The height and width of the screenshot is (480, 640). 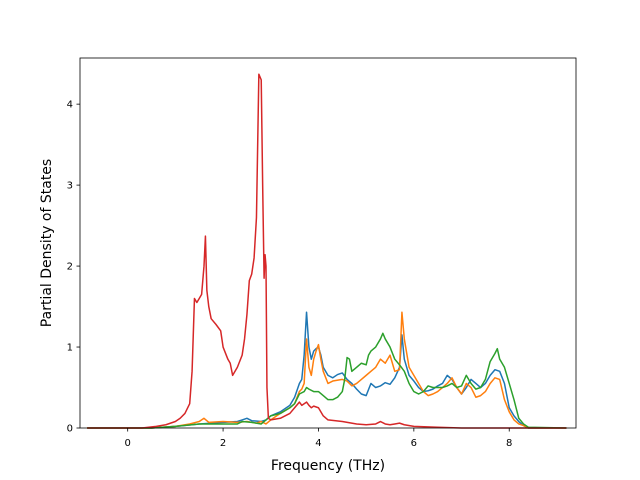 I want to click on y-tick-label: 1, so click(x=70, y=348).